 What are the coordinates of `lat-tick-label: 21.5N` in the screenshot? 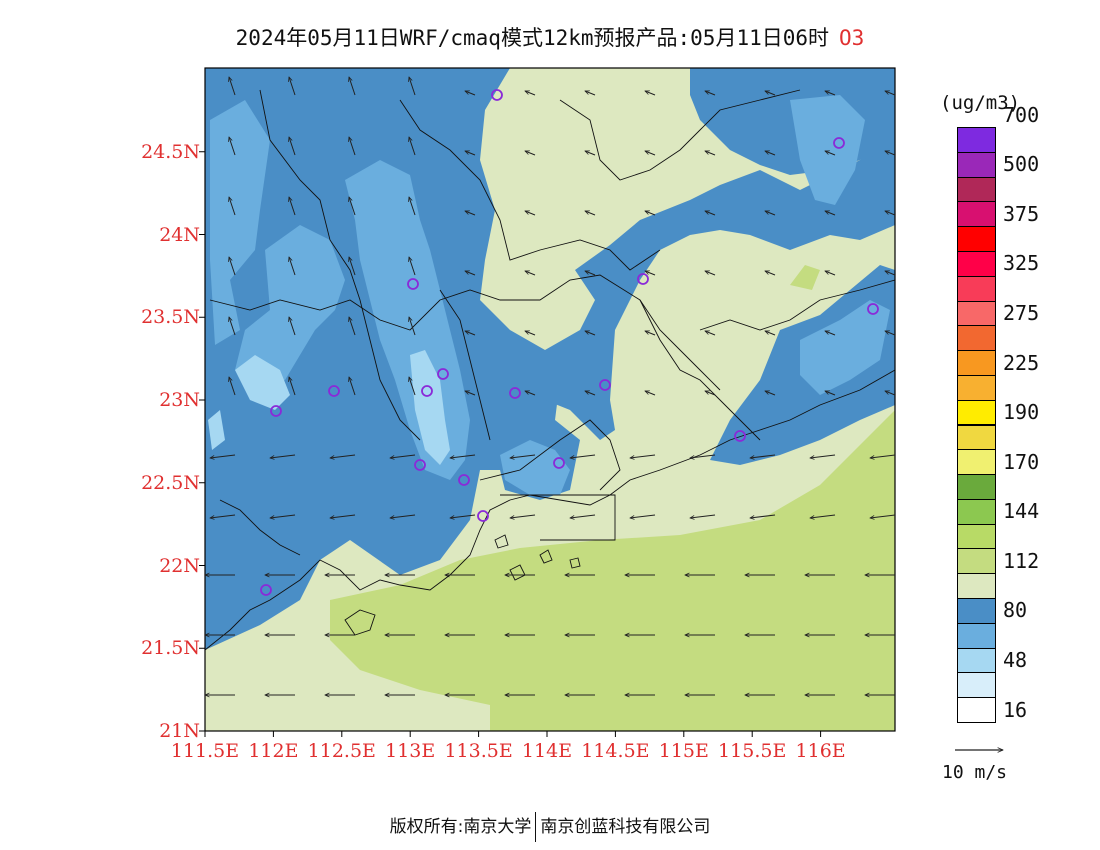 It's located at (170, 648).